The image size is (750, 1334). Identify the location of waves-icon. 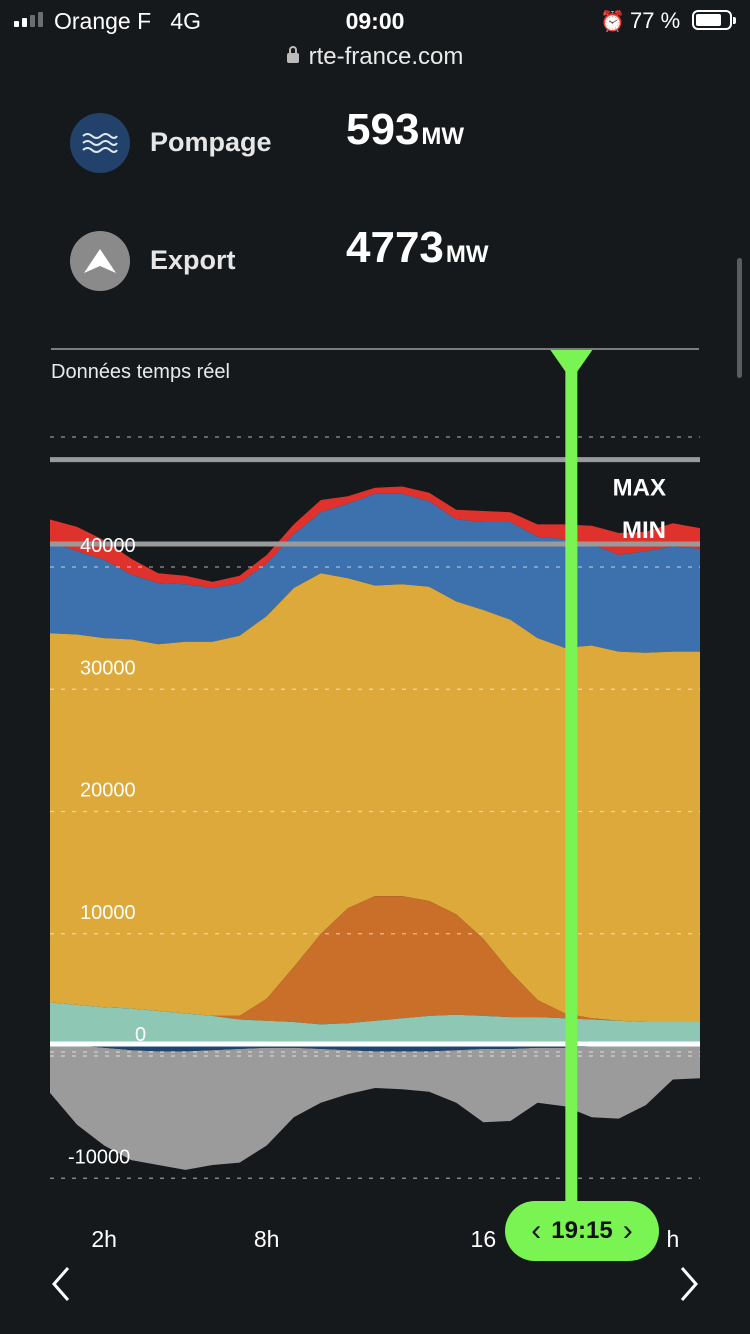
(100, 143).